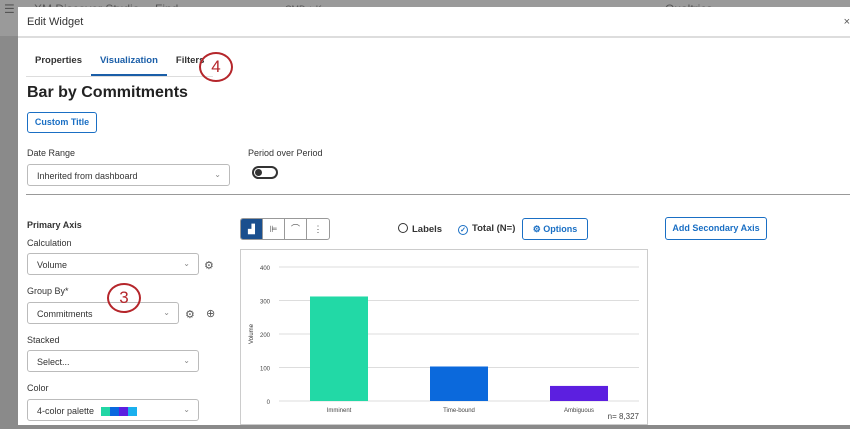  What do you see at coordinates (716, 228) in the screenshot?
I see `add-secondary-axis-button: Add Secondary Axis` at bounding box center [716, 228].